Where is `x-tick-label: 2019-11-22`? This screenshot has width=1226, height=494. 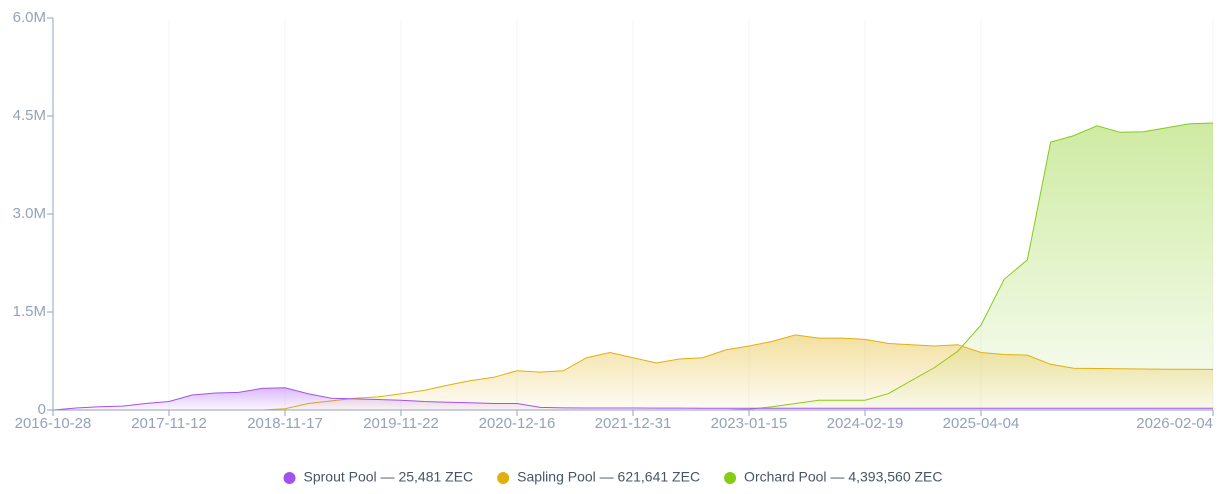
x-tick-label: 2019-11-22 is located at coordinates (401, 423).